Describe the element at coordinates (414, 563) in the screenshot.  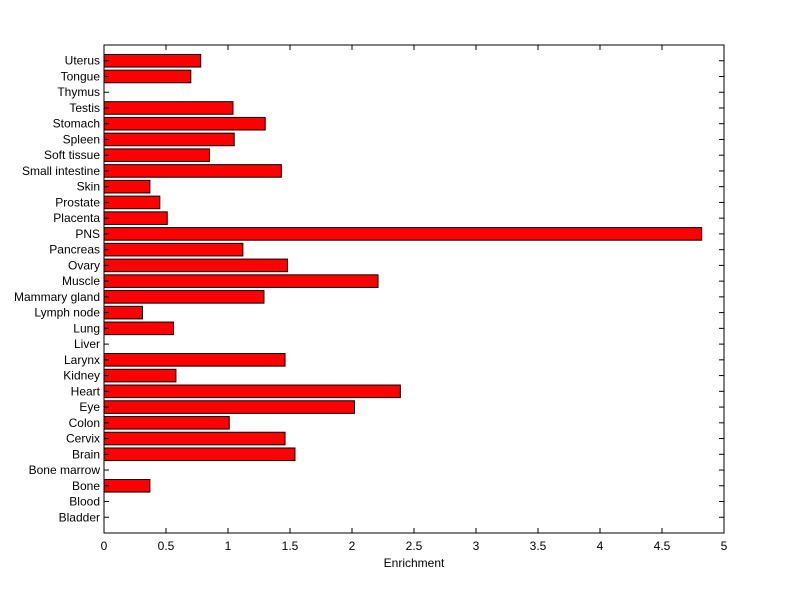
I see `x-axis-label: Enrichment` at that location.